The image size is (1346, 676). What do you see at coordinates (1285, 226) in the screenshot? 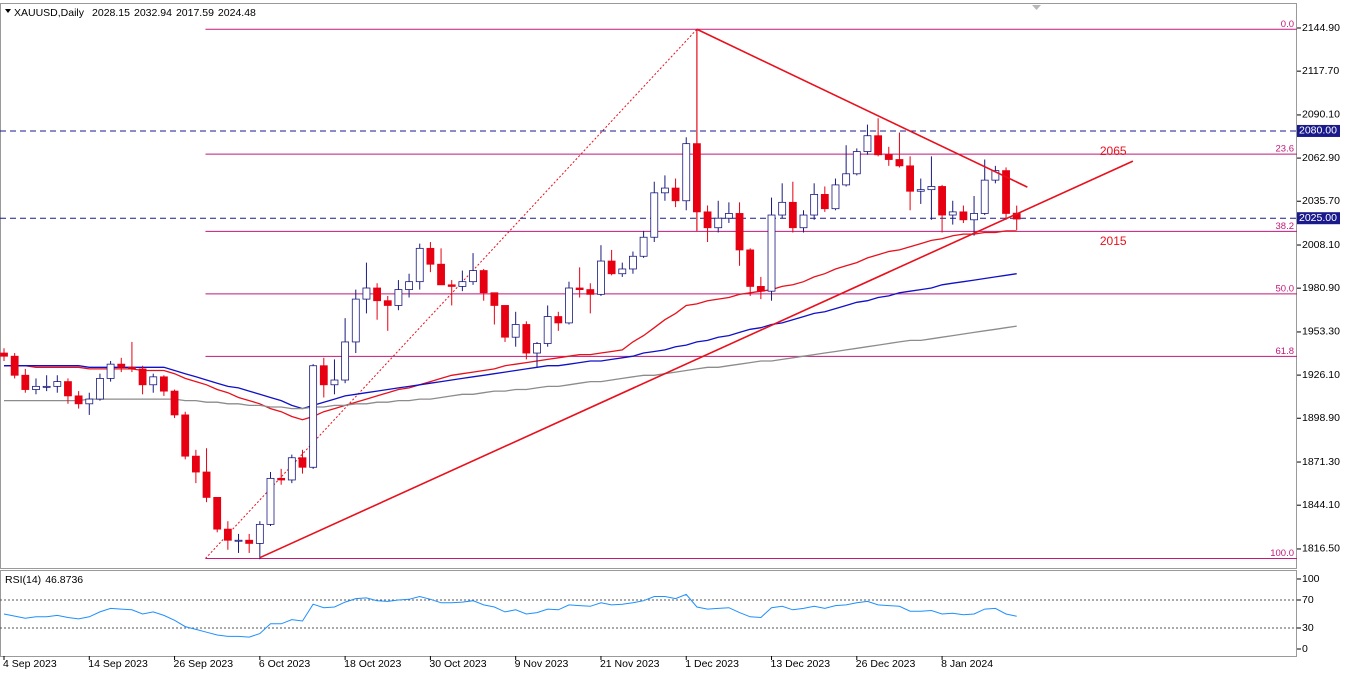
I see `fib-level-label: 38.2` at bounding box center [1285, 226].